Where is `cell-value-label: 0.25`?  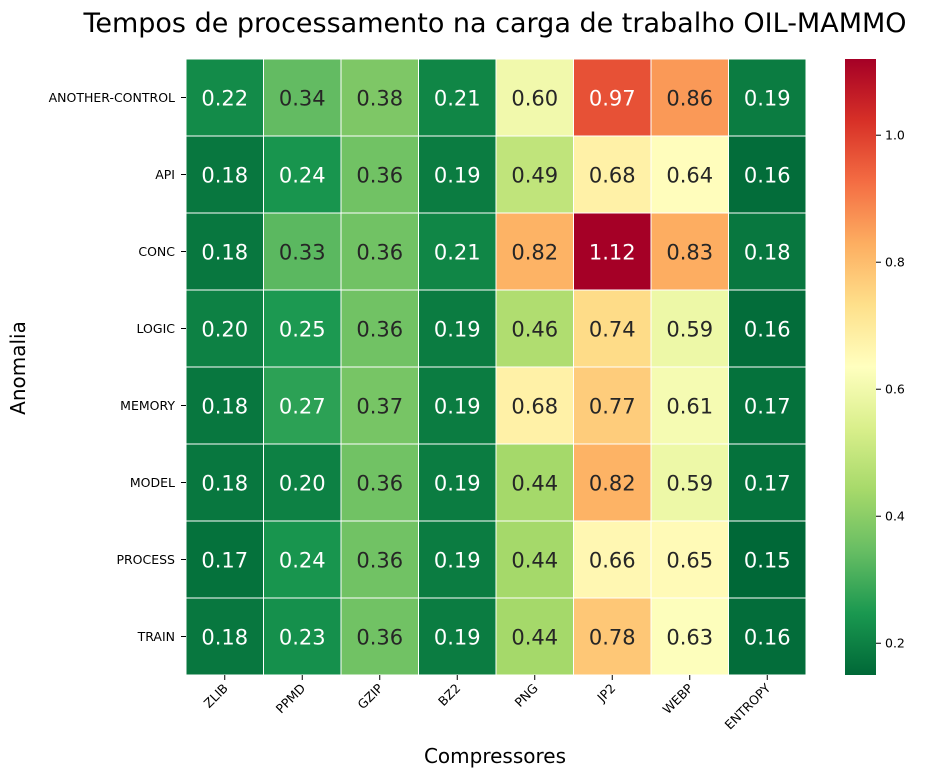
cell-value-label: 0.25 is located at coordinates (302, 330).